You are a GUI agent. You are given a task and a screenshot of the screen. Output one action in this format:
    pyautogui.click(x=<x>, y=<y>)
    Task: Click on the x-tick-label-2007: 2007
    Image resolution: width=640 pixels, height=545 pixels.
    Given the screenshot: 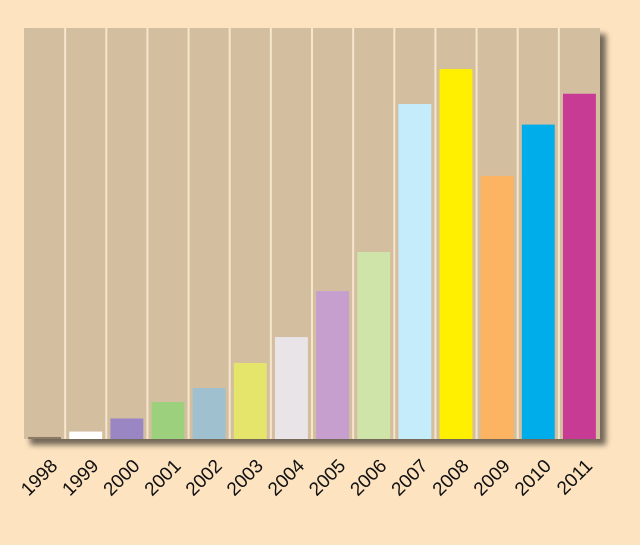 What is the action you would take?
    pyautogui.click(x=410, y=478)
    